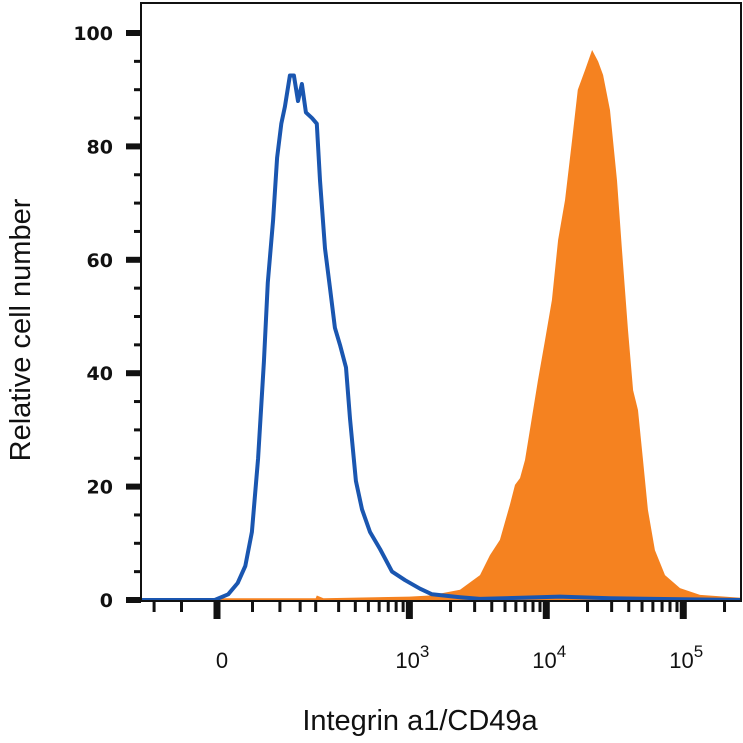 This screenshot has height=743, width=743. Describe the element at coordinates (439, 637) in the screenshot. I see `x-axis: 0 10³ 10⁴ 10⁵` at that location.